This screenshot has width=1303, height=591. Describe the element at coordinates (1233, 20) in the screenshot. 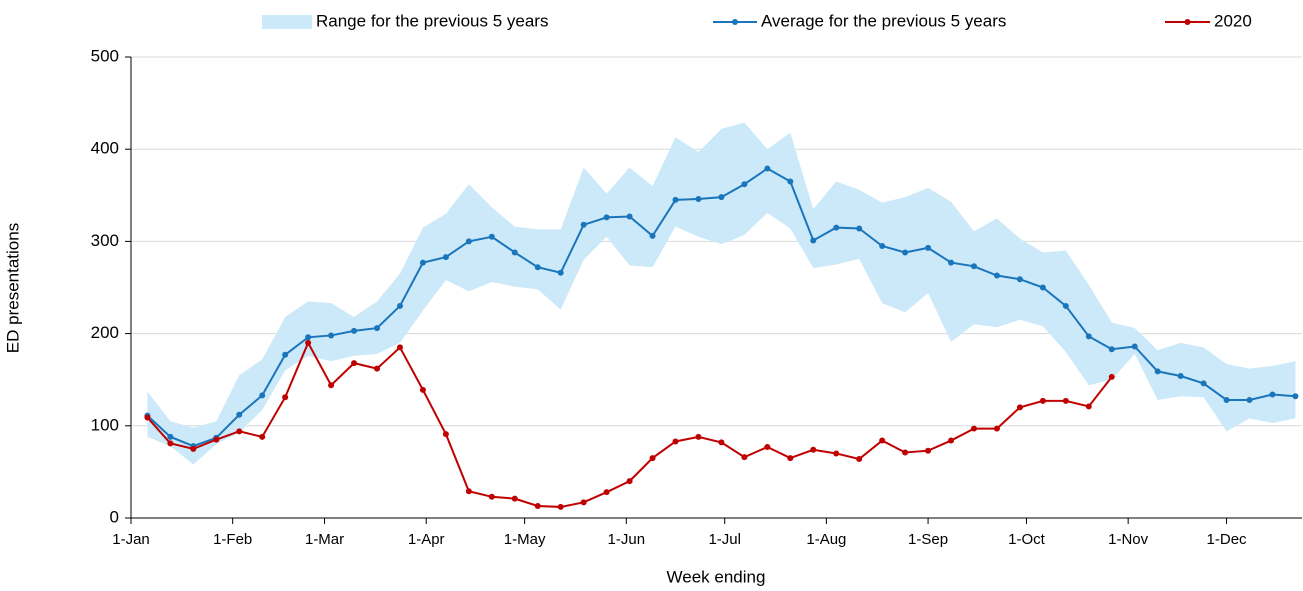

I see `legend-label: 2020` at that location.